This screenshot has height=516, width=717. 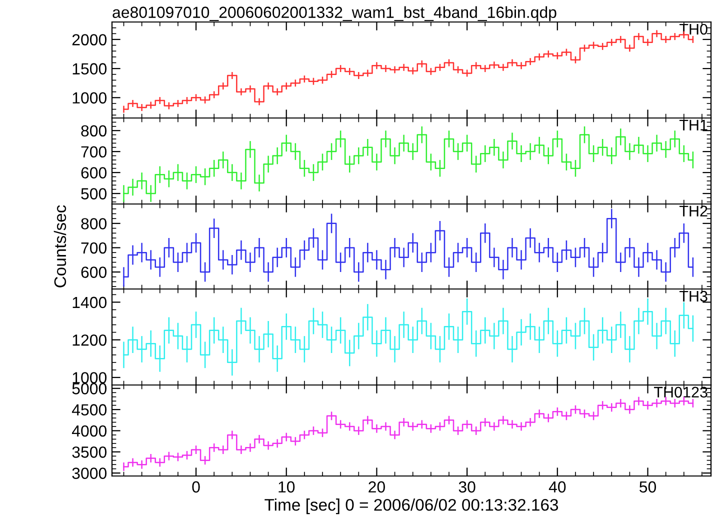 I want to click on x-tick-label: 40, so click(x=557, y=487).